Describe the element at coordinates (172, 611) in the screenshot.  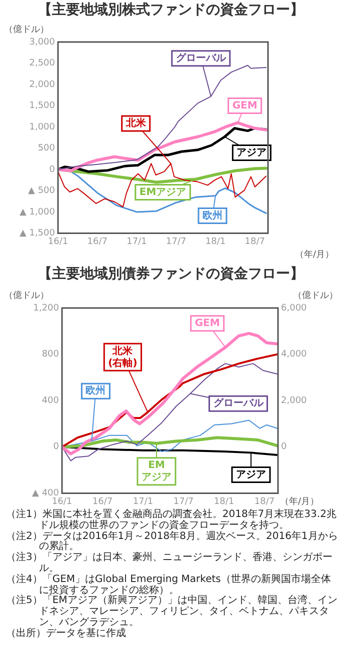
I see `text: （注5）「EMアジア（新興アジア）」は中国、インド、韓国、台湾、インドネシア、マレーシア、フィリピン、タイ、ベトナム、パキスタン、バングラデシュ。` at that location.